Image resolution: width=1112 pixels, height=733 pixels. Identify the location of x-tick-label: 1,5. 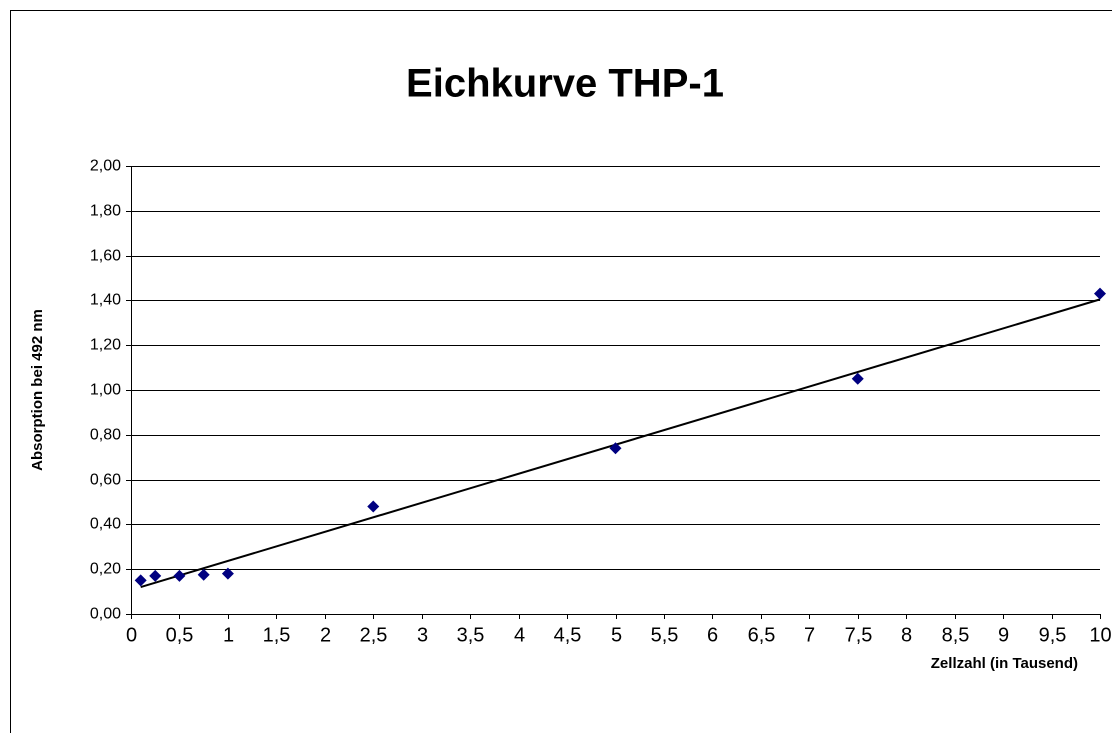
(277, 635).